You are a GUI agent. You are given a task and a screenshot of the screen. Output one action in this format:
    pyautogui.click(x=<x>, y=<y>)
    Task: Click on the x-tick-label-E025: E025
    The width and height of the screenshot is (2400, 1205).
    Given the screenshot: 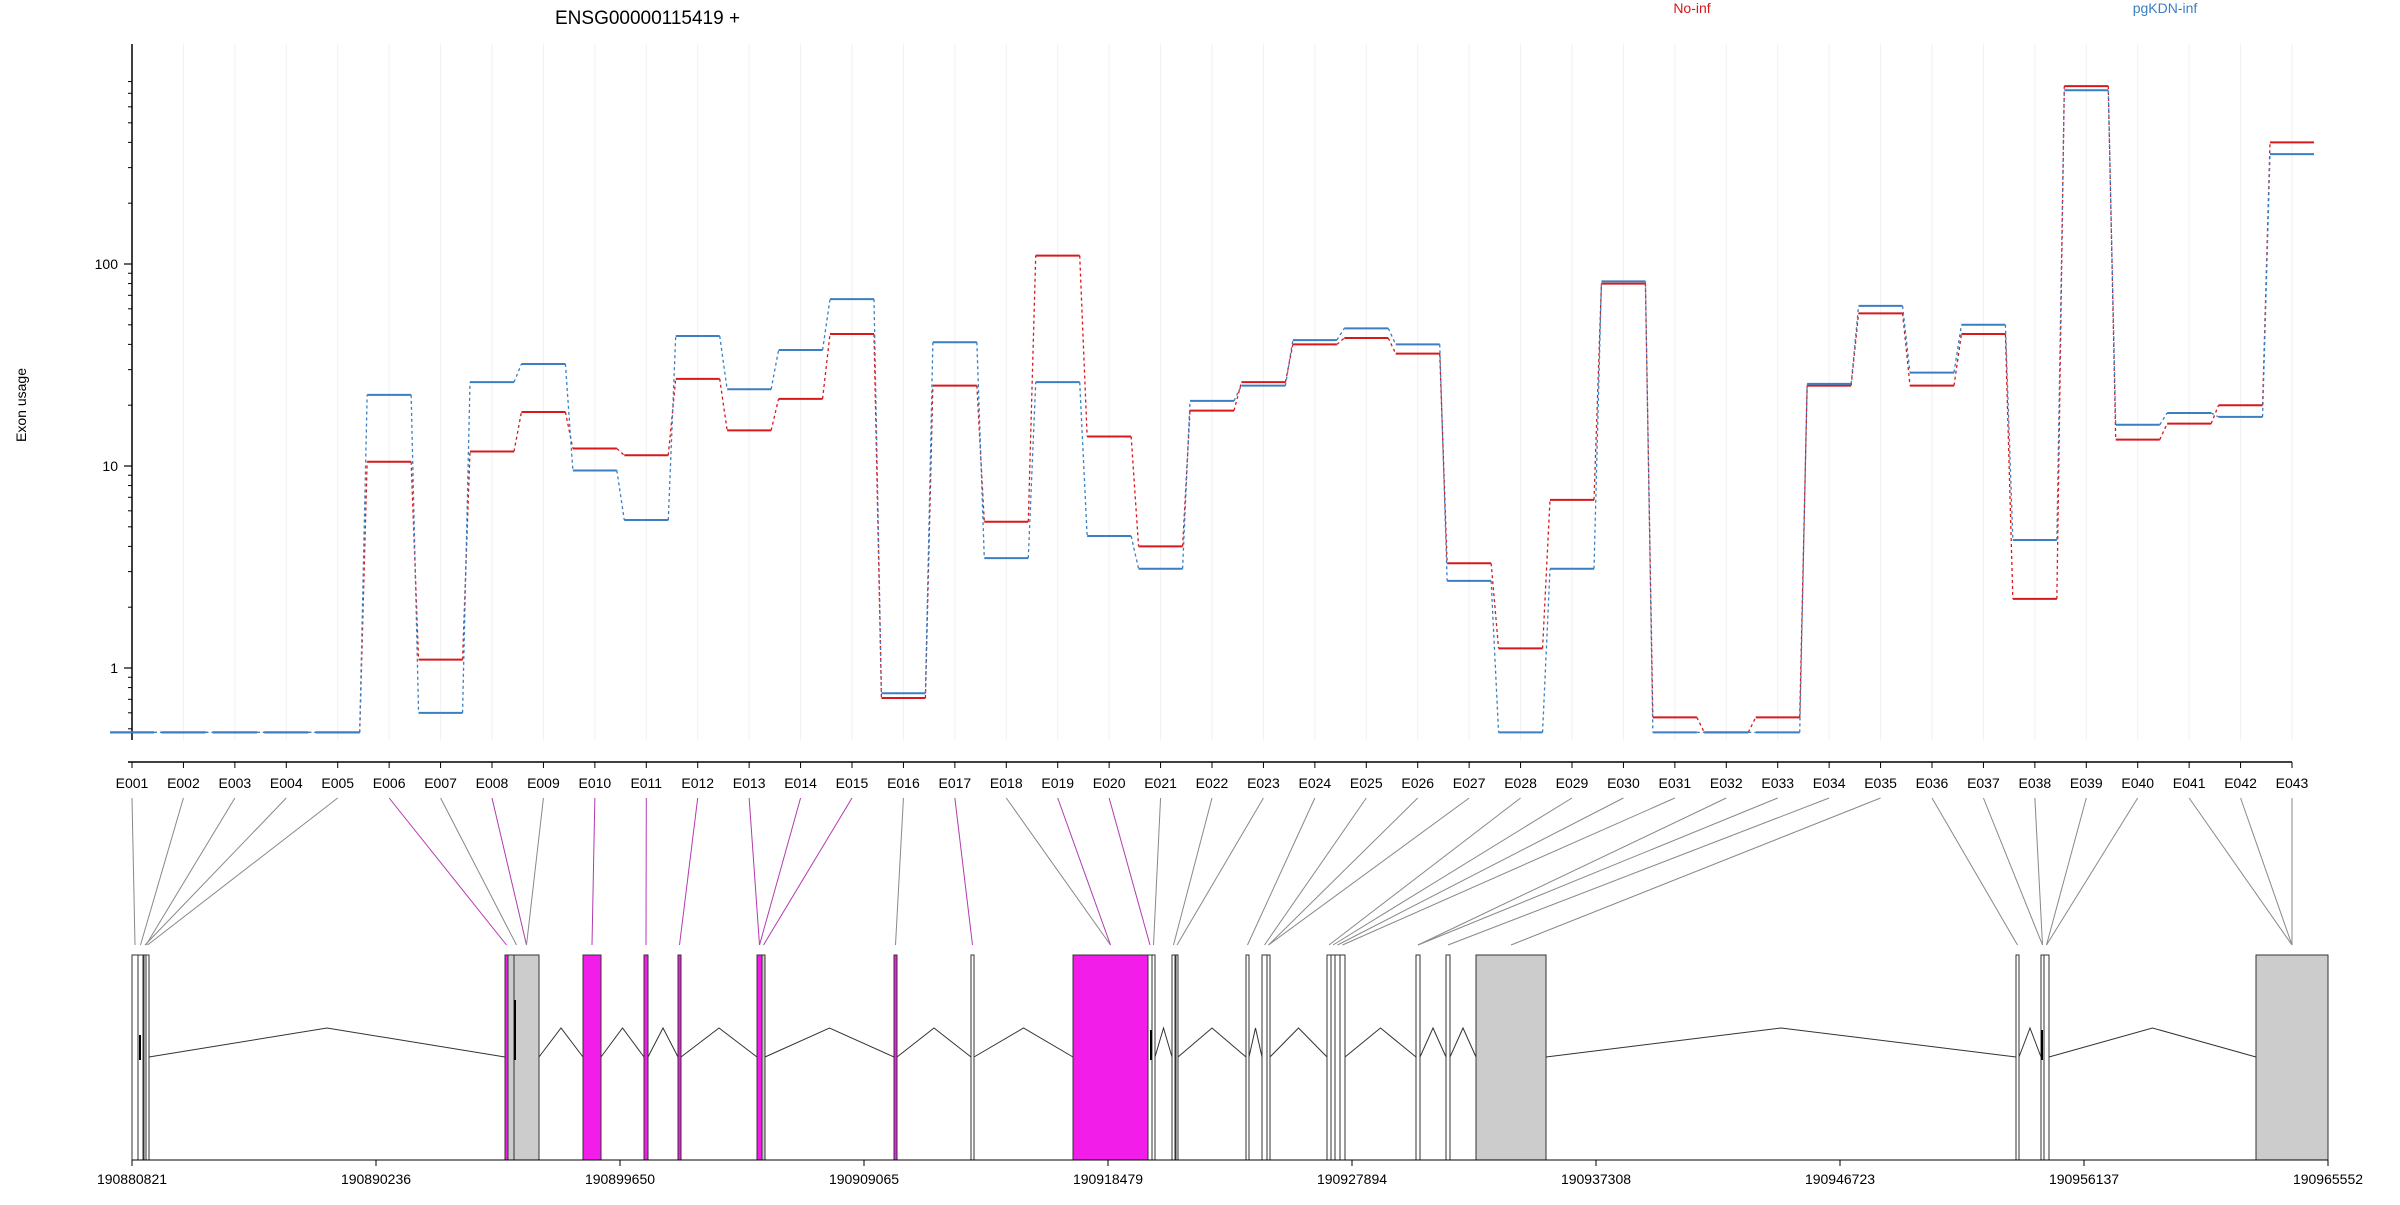 What is the action you would take?
    pyautogui.click(x=1366, y=783)
    